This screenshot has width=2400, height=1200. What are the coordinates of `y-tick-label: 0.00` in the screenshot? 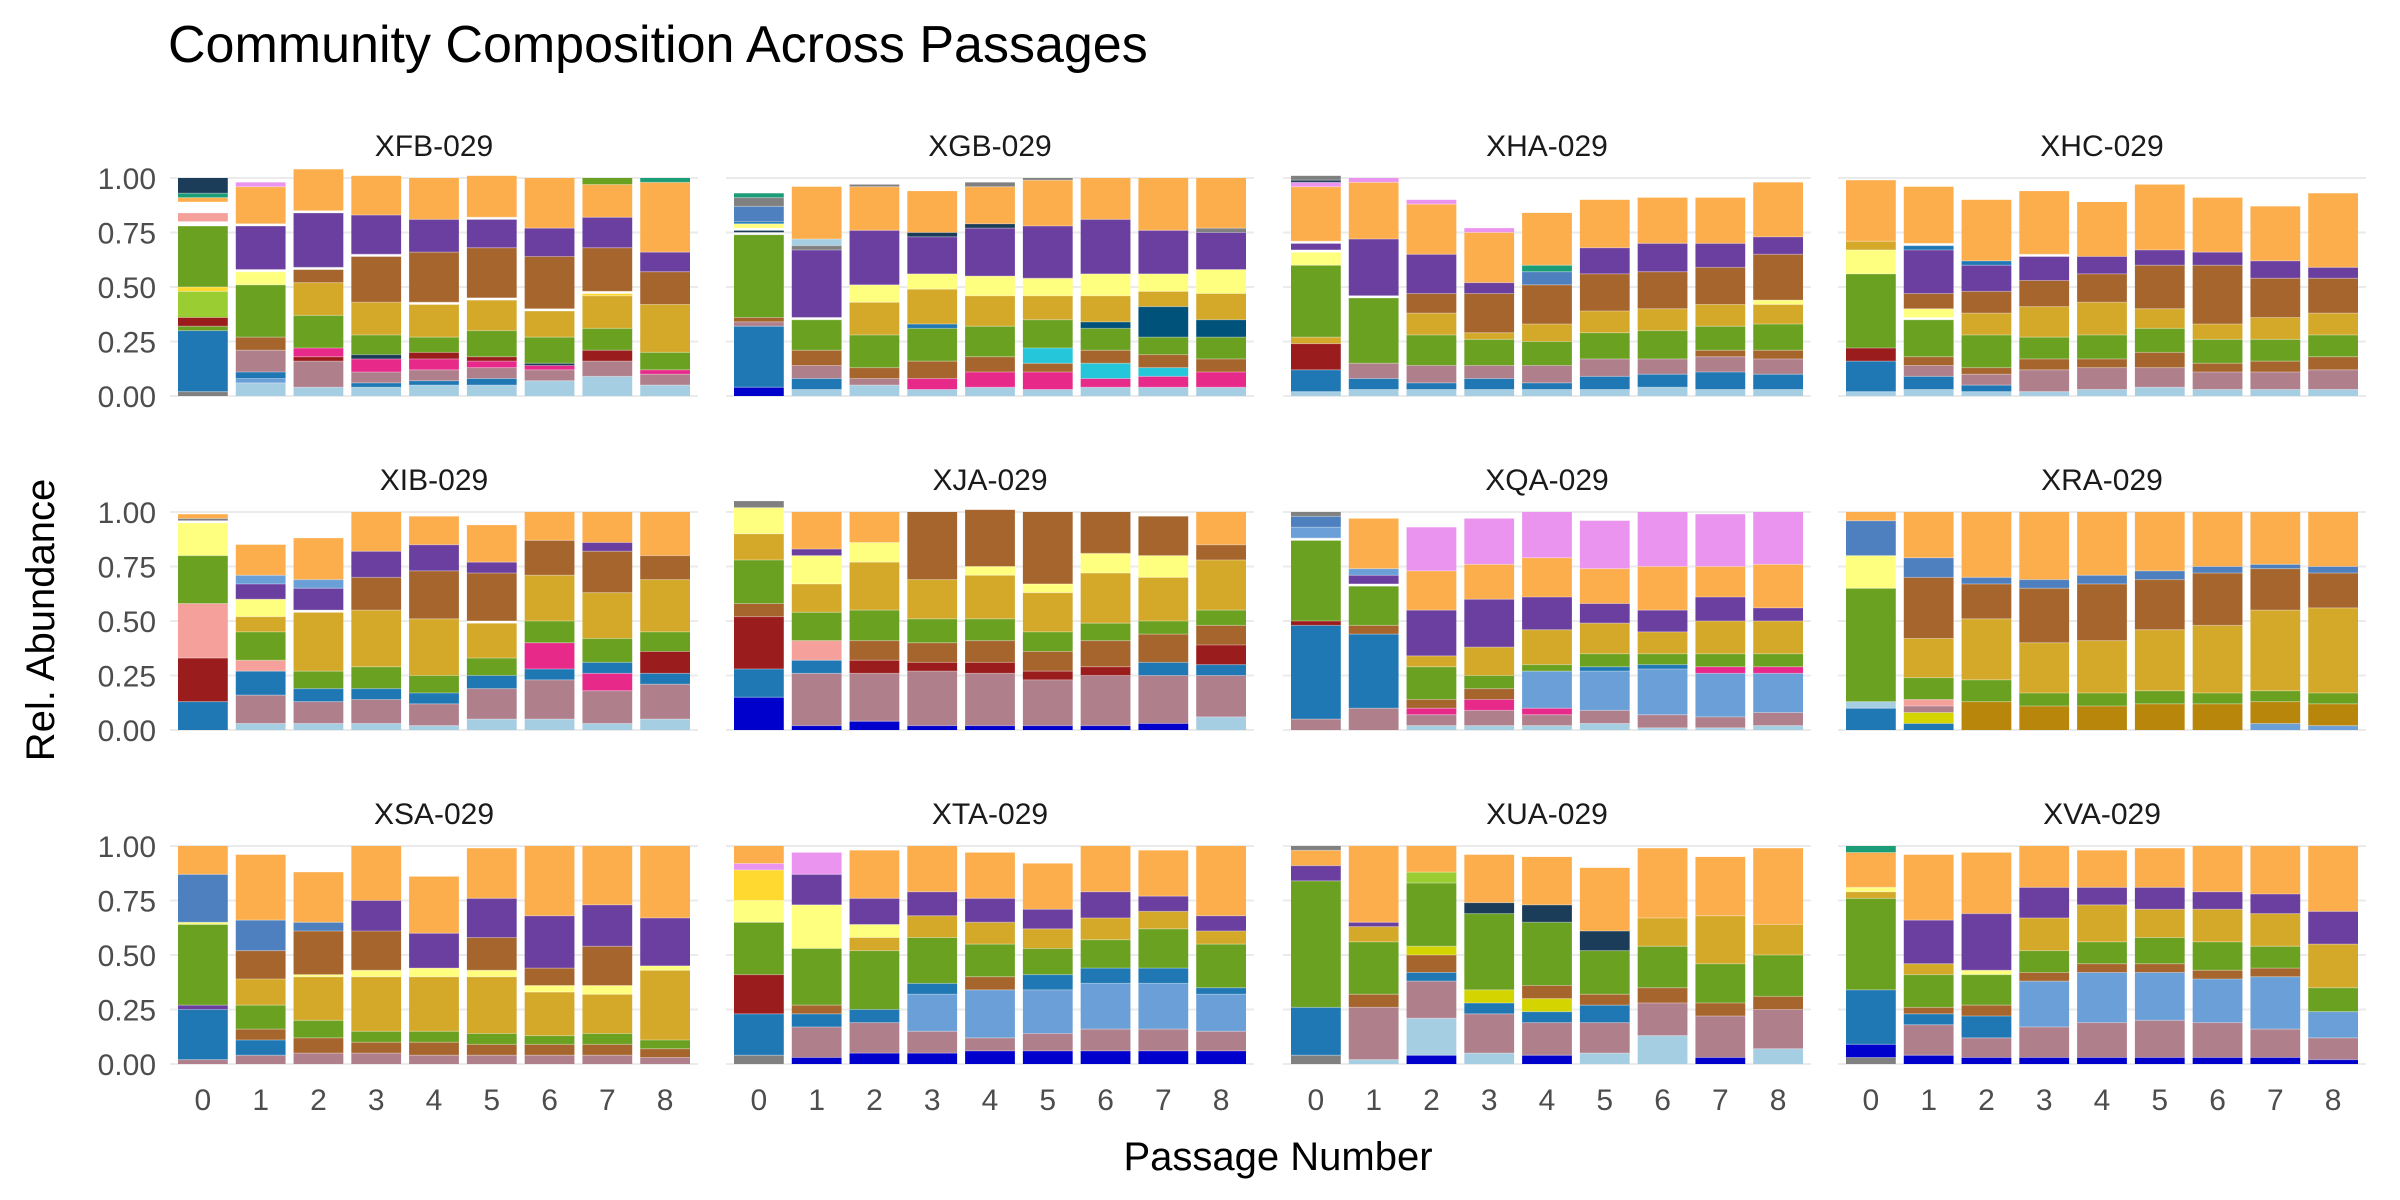 It's located at (127, 397).